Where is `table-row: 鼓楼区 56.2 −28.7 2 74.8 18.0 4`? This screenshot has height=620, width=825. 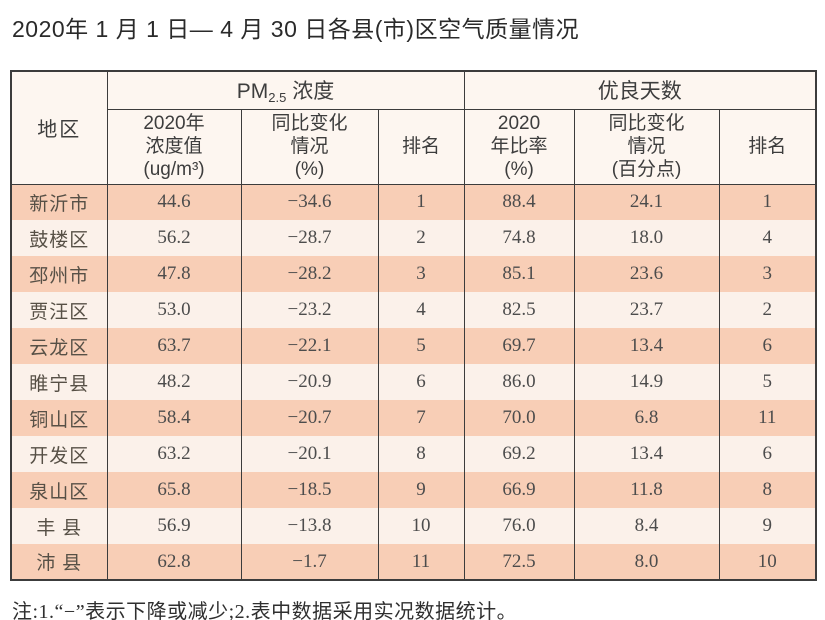
table-row: 鼓楼区 56.2 −28.7 2 74.8 18.0 4 is located at coordinates (413, 238).